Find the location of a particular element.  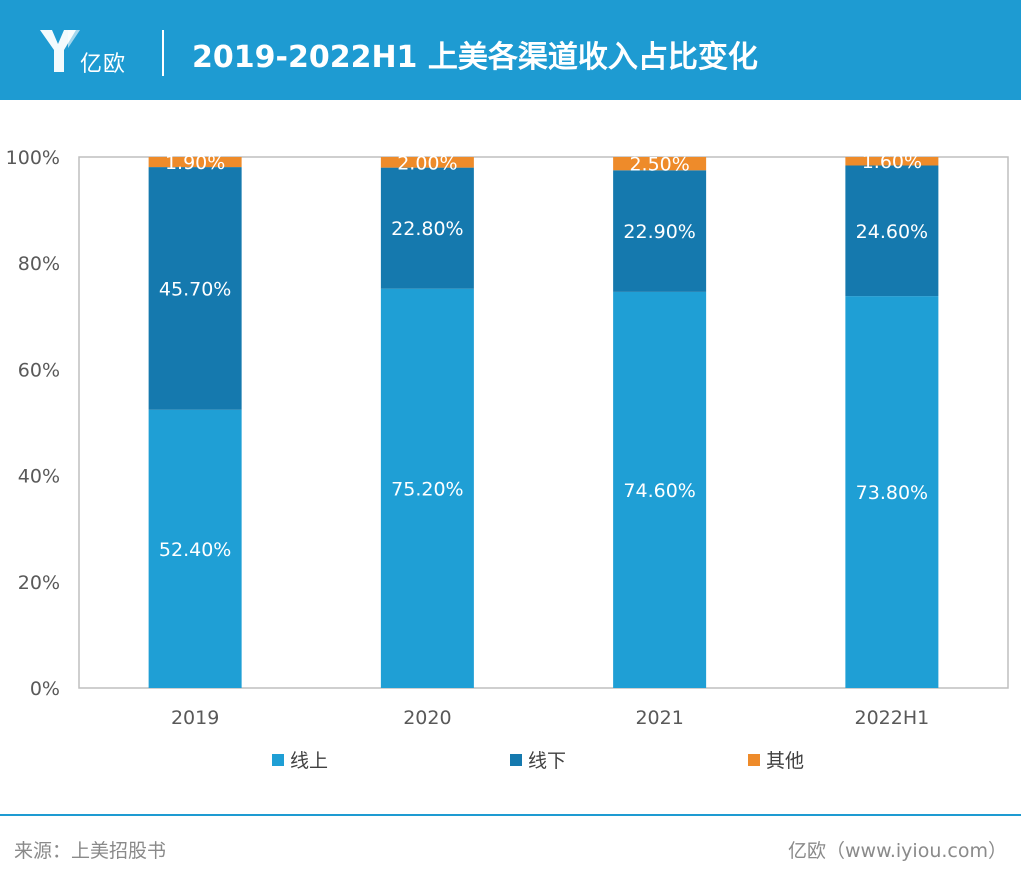

y-tick-label: 60% is located at coordinates (39, 370).